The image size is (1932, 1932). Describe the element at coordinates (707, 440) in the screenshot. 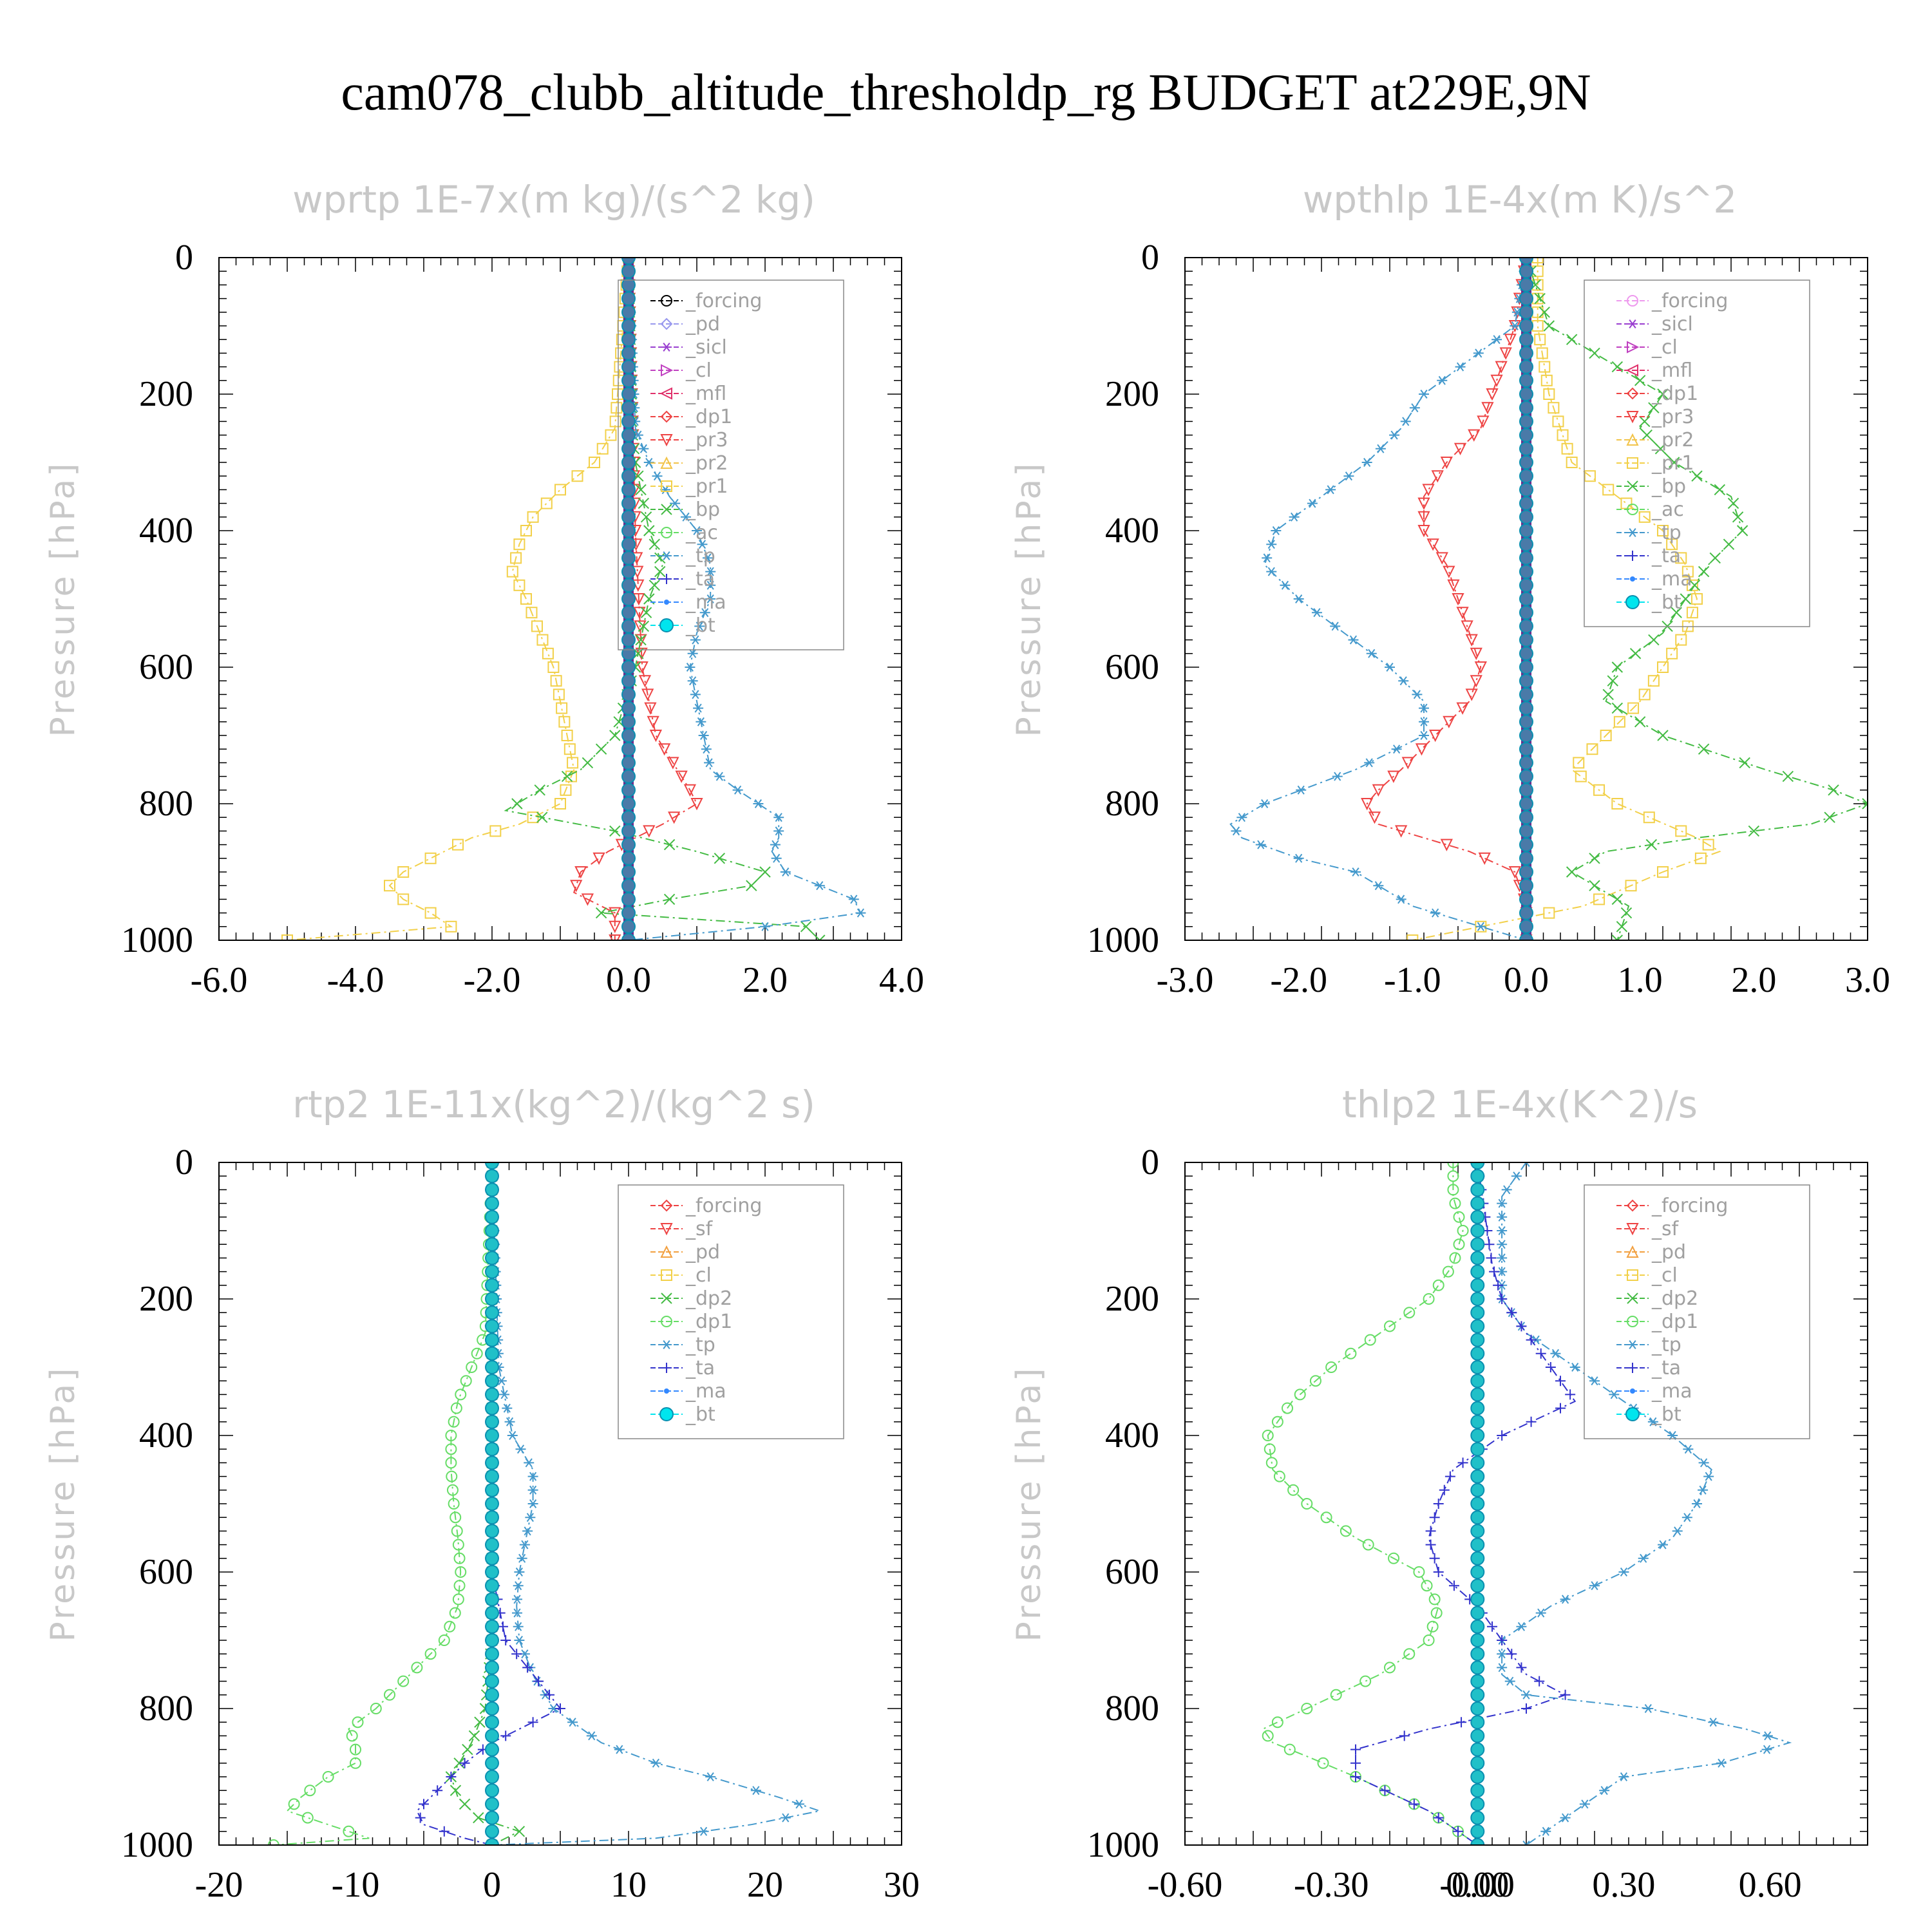

I see `legend-label: _pr3` at that location.